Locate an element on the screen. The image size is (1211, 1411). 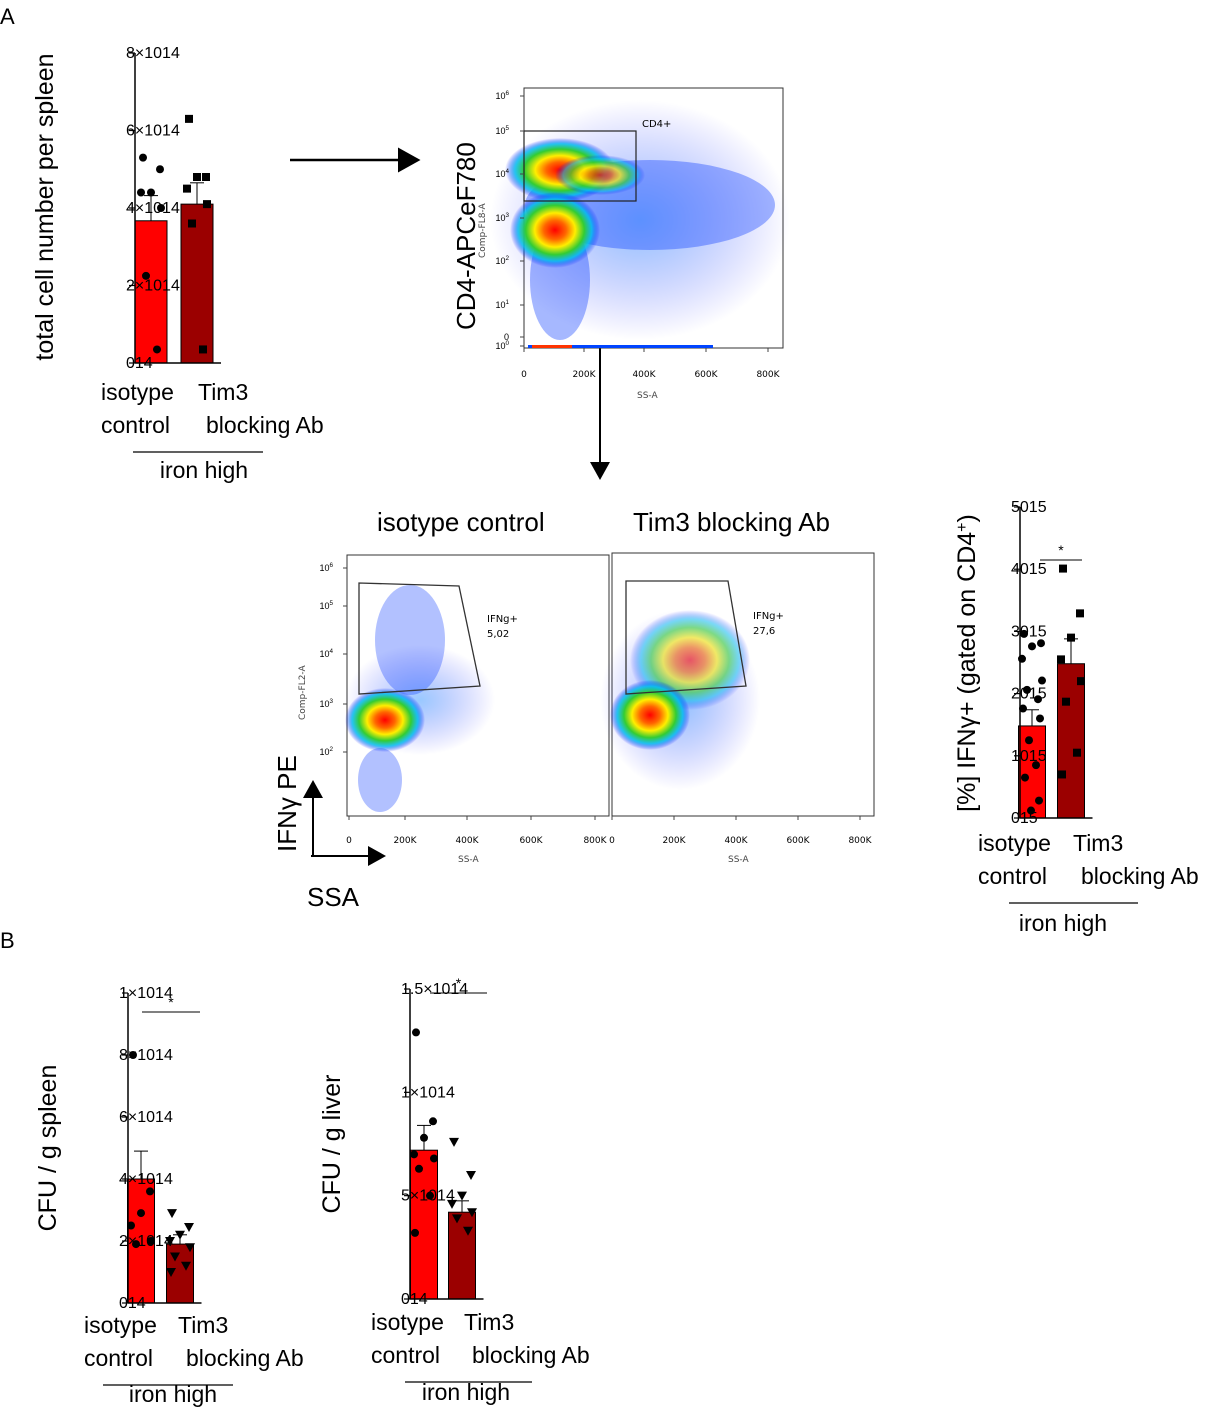
cd4-negative-hotspot is located at coordinates (555, 230).